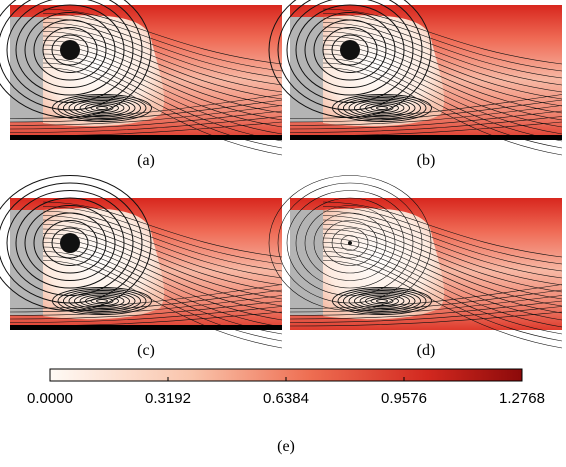 This screenshot has width=566, height=467. What do you see at coordinates (286, 446) in the screenshot?
I see `colorbar-caption: (e)` at bounding box center [286, 446].